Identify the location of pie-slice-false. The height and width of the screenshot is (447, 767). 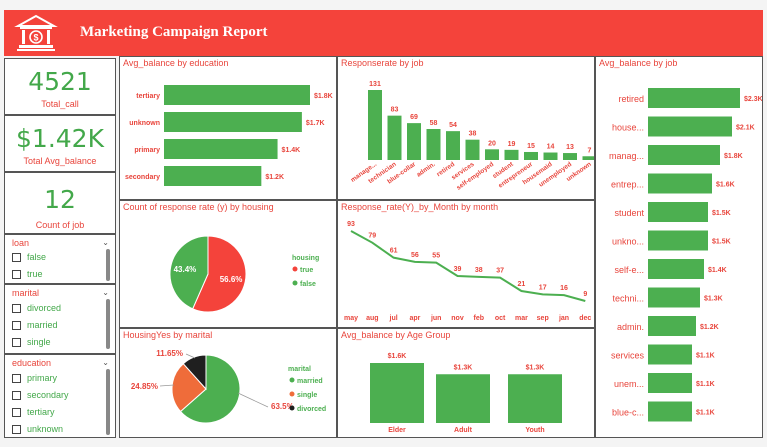
(189, 272).